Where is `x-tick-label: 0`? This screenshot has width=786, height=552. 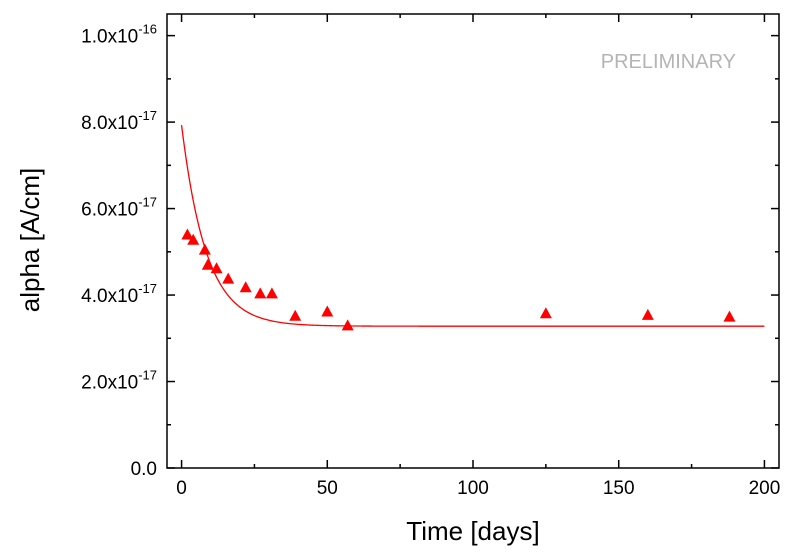 x-tick-label: 0 is located at coordinates (181, 488).